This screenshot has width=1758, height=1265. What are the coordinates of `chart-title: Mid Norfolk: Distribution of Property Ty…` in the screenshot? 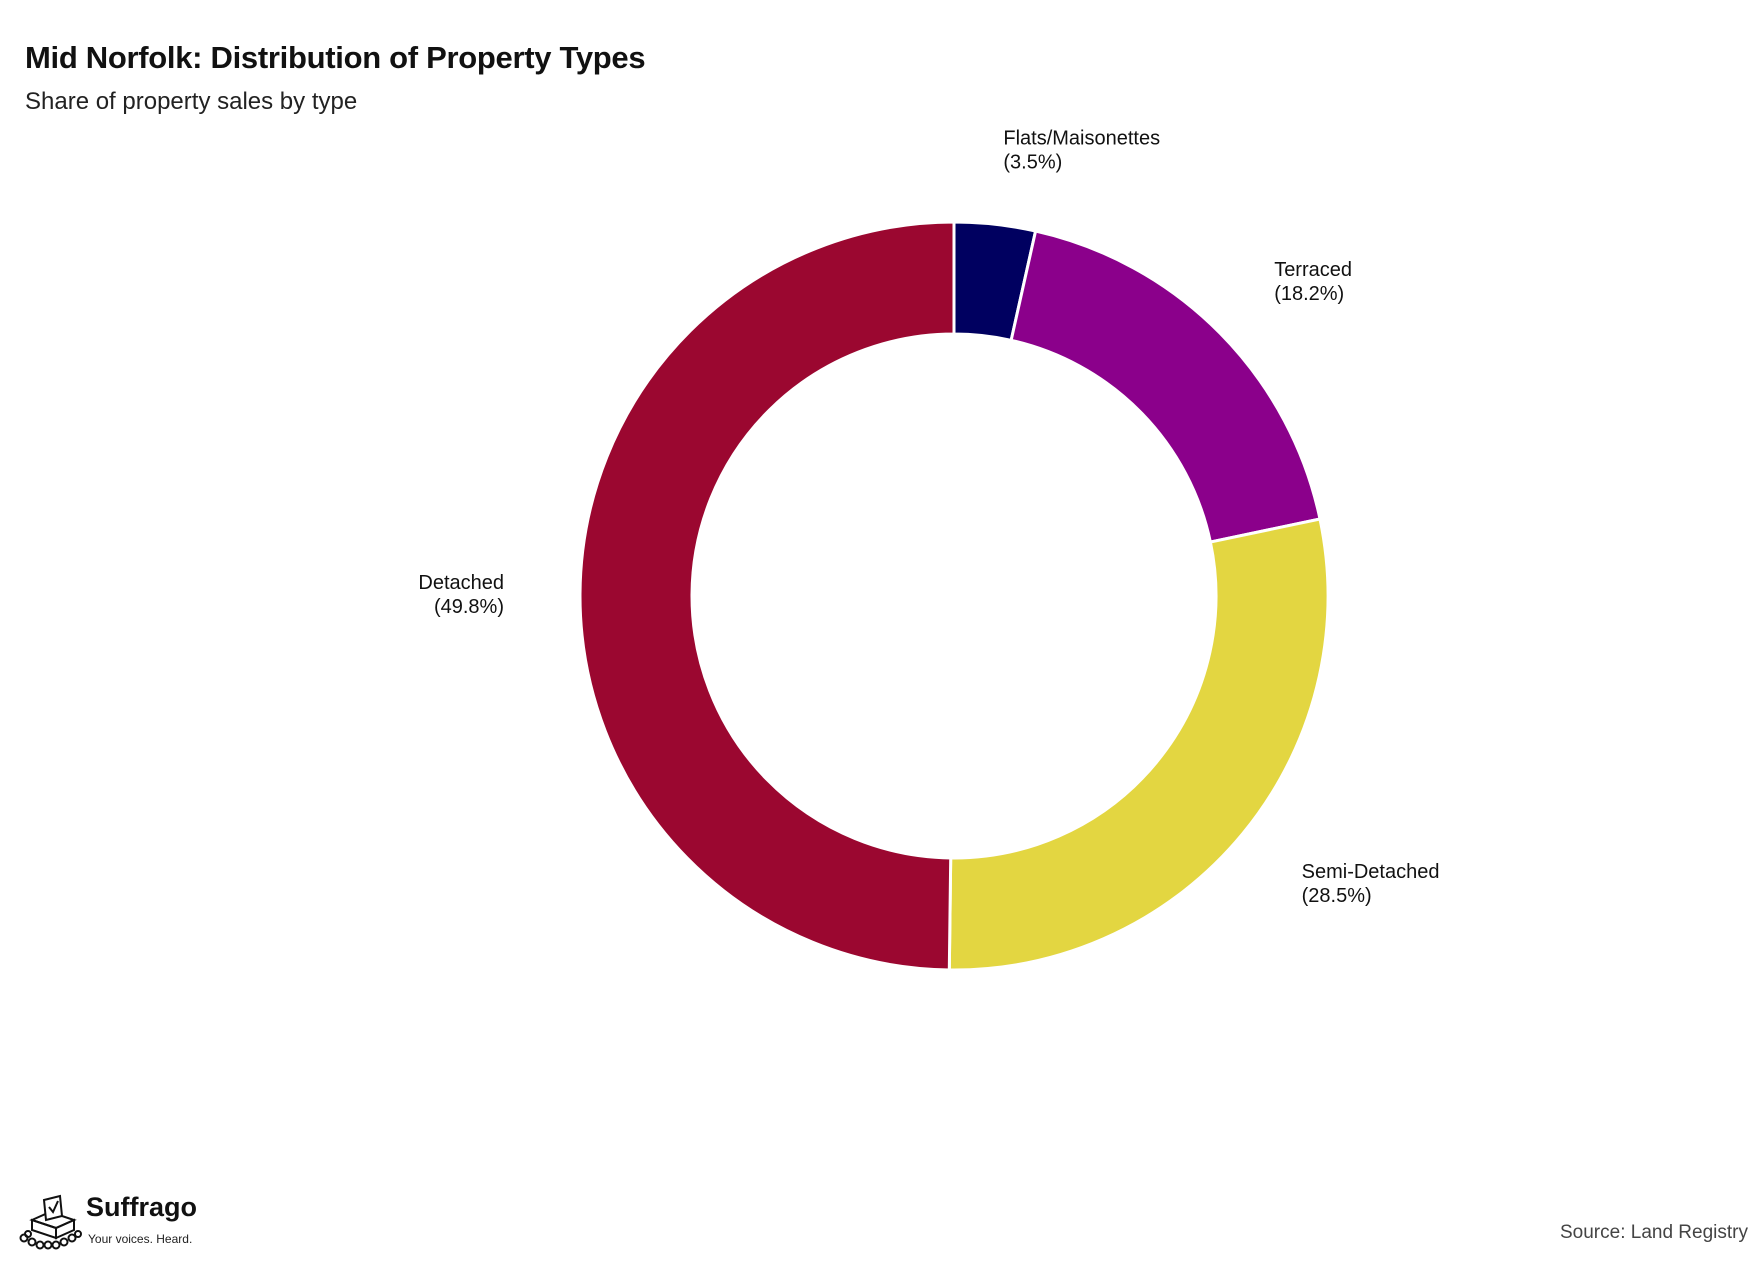 It's located at (335, 57).